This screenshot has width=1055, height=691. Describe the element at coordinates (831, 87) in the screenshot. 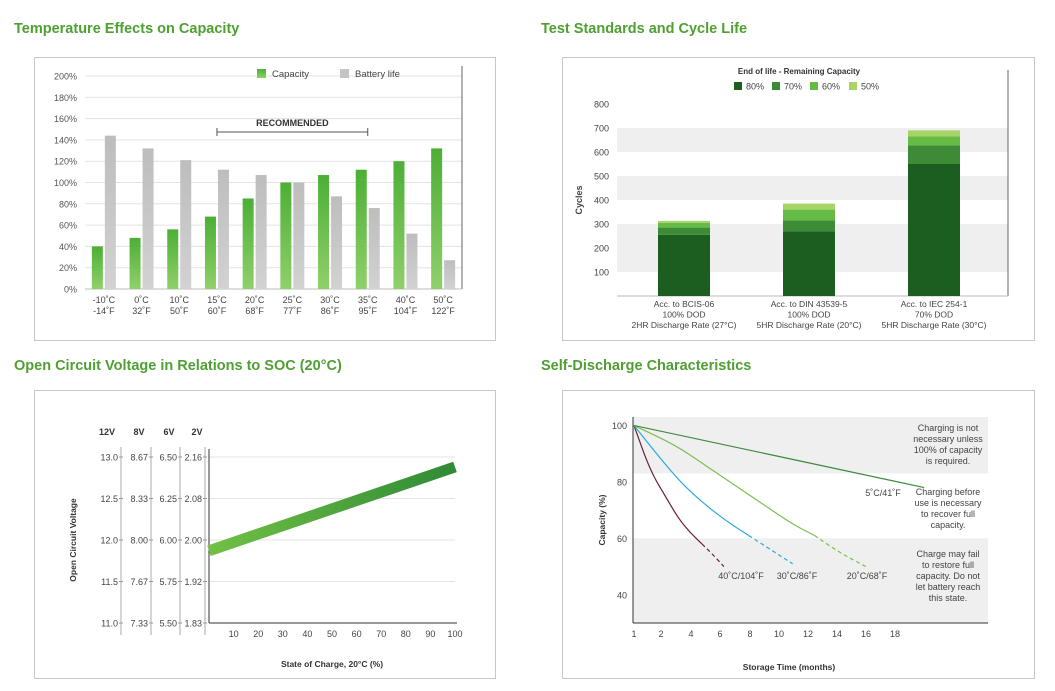

I see `legend-label: 60%` at that location.